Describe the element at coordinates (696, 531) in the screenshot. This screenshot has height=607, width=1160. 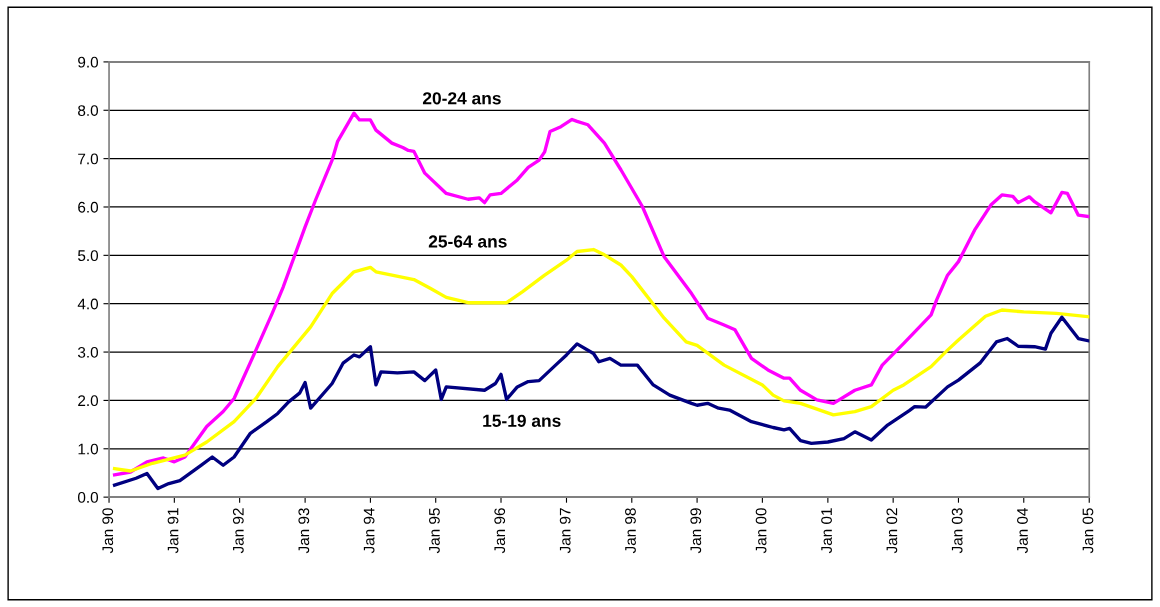
I see `x-tick-label: Jan 99` at that location.